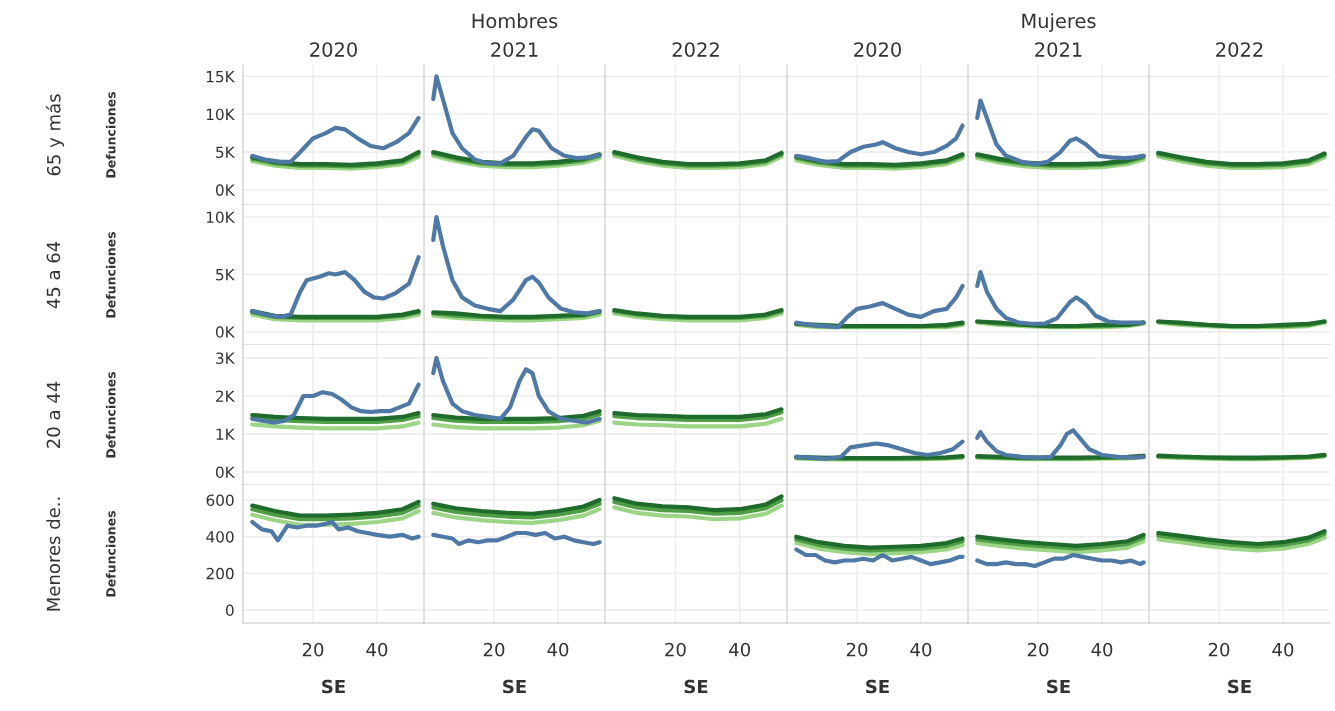 The width and height of the screenshot is (1335, 711). I want to click on y-tick-label: 200, so click(220, 573).